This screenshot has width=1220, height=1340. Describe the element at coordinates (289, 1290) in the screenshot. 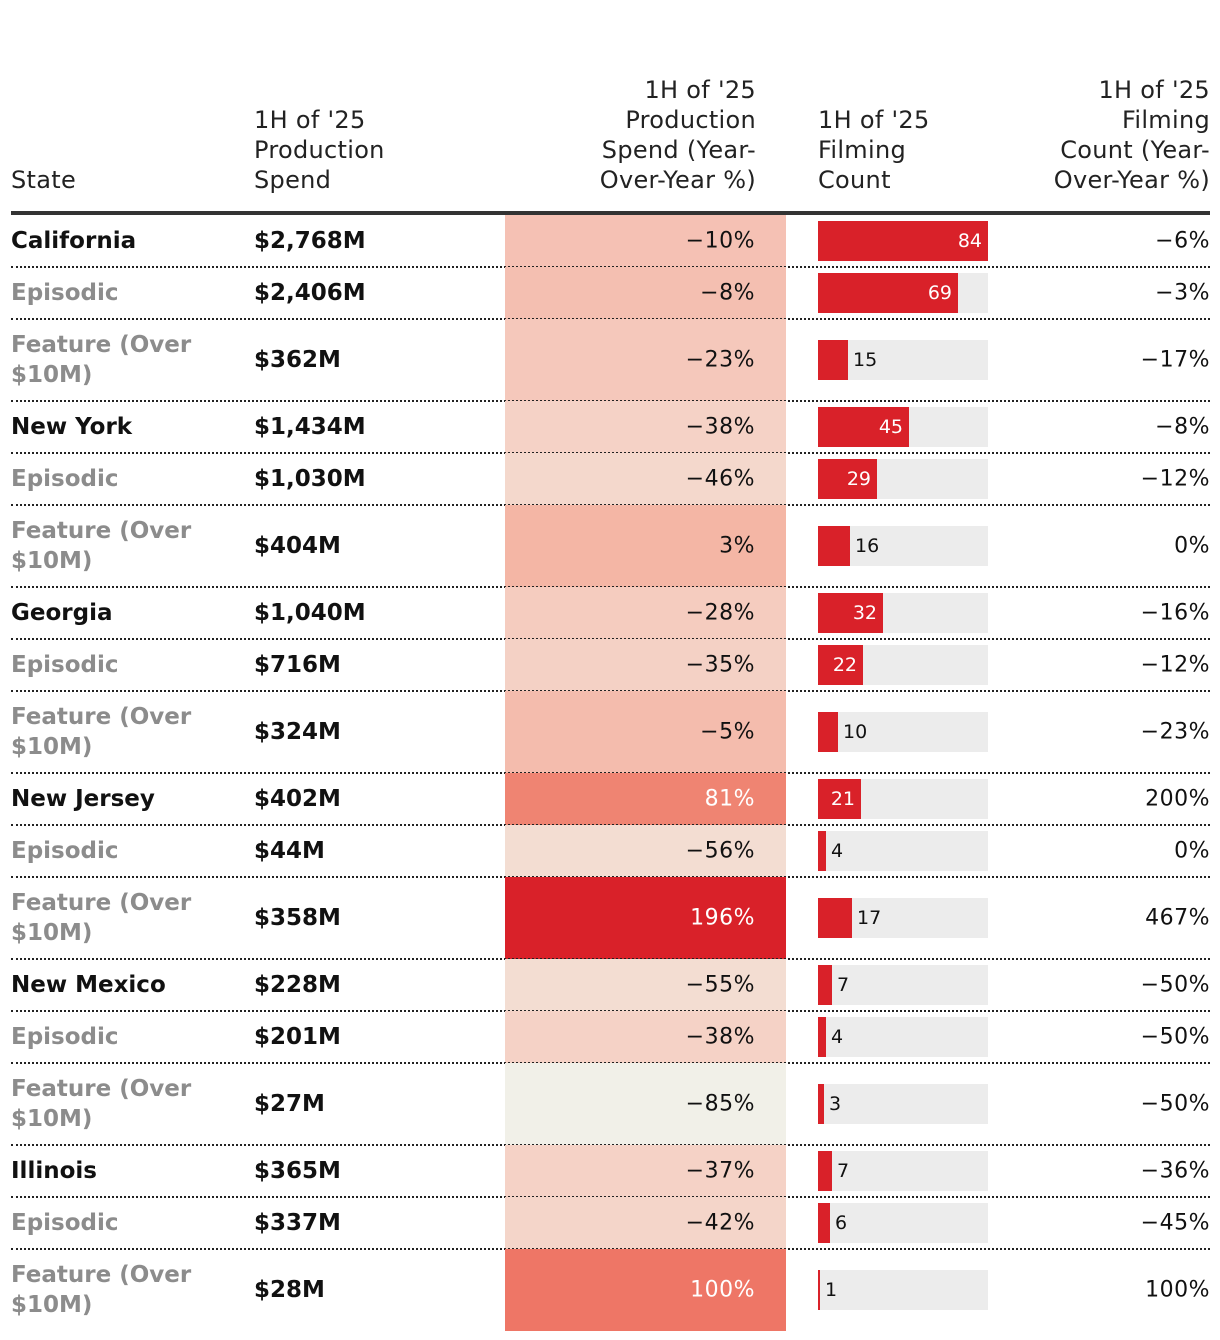

I see `production-spend-value: $28M` at that location.